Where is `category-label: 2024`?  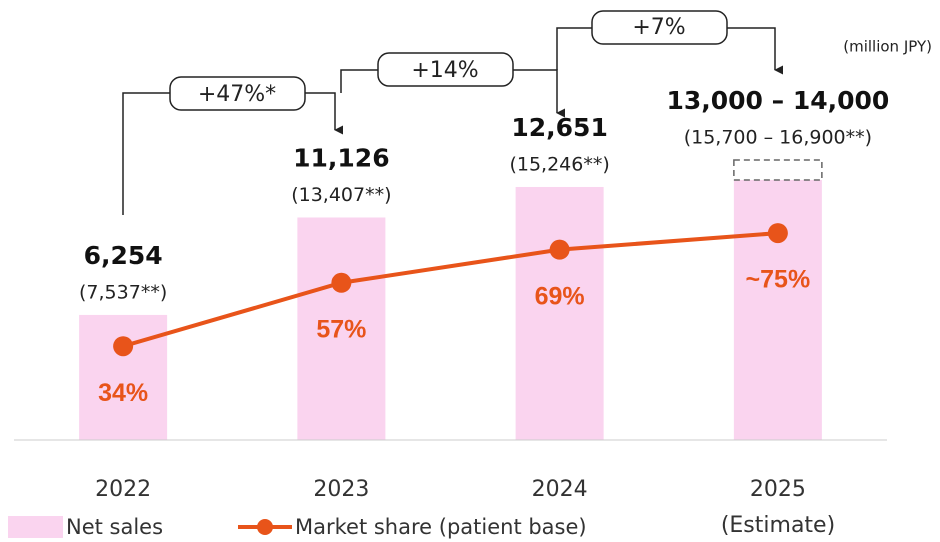 category-label: 2024 is located at coordinates (560, 489).